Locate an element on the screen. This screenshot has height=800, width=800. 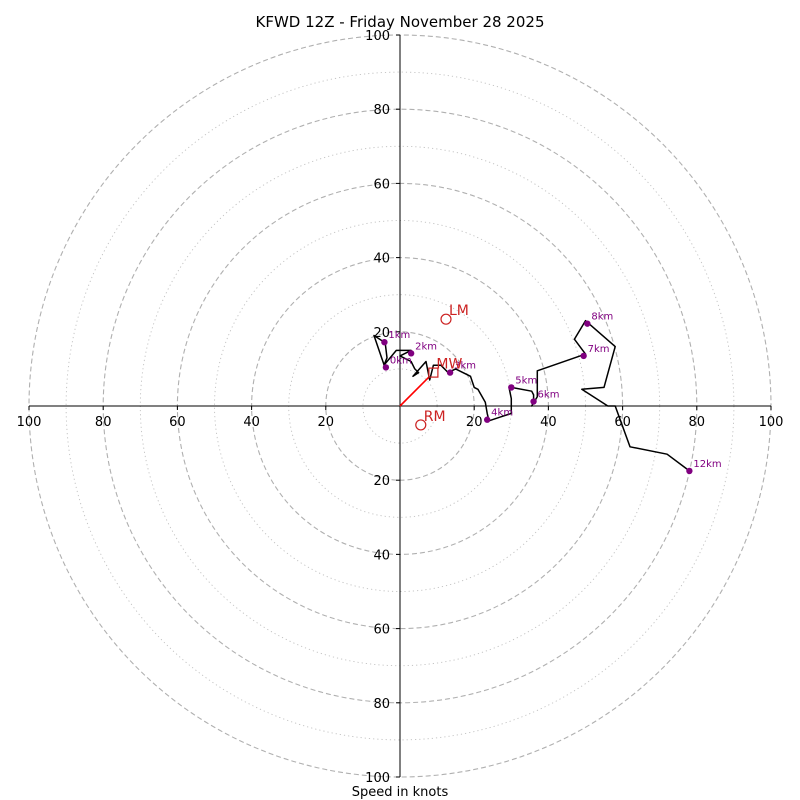
storm-motion-label-MW: MW is located at coordinates (449, 365).